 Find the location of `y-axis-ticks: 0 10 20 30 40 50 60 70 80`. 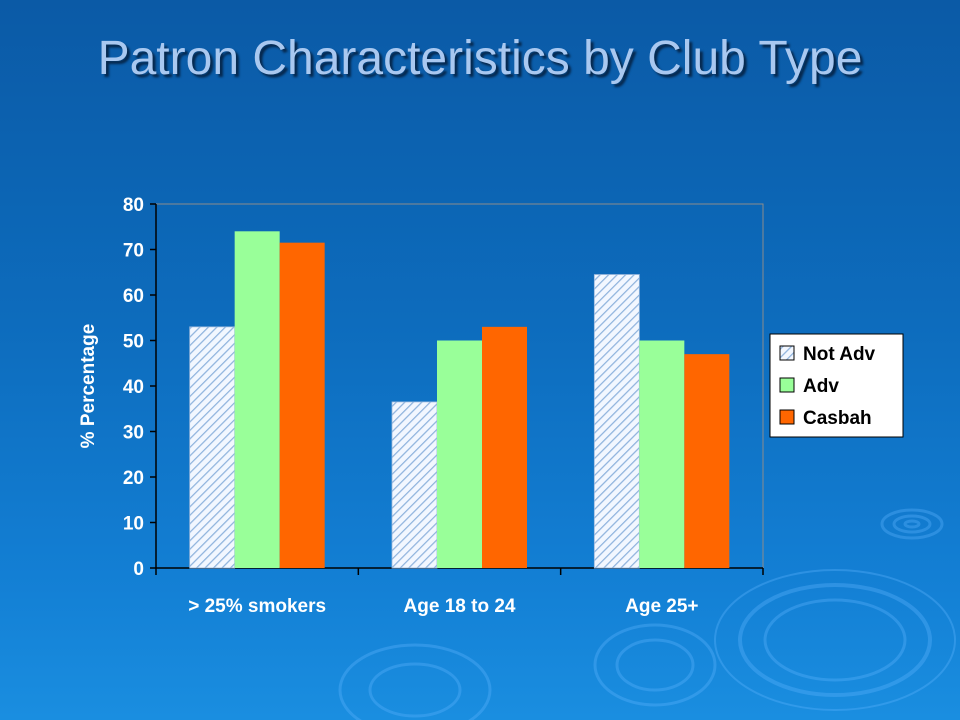

y-axis-ticks: 0 10 20 30 40 50 60 70 80 is located at coordinates (139, 387).